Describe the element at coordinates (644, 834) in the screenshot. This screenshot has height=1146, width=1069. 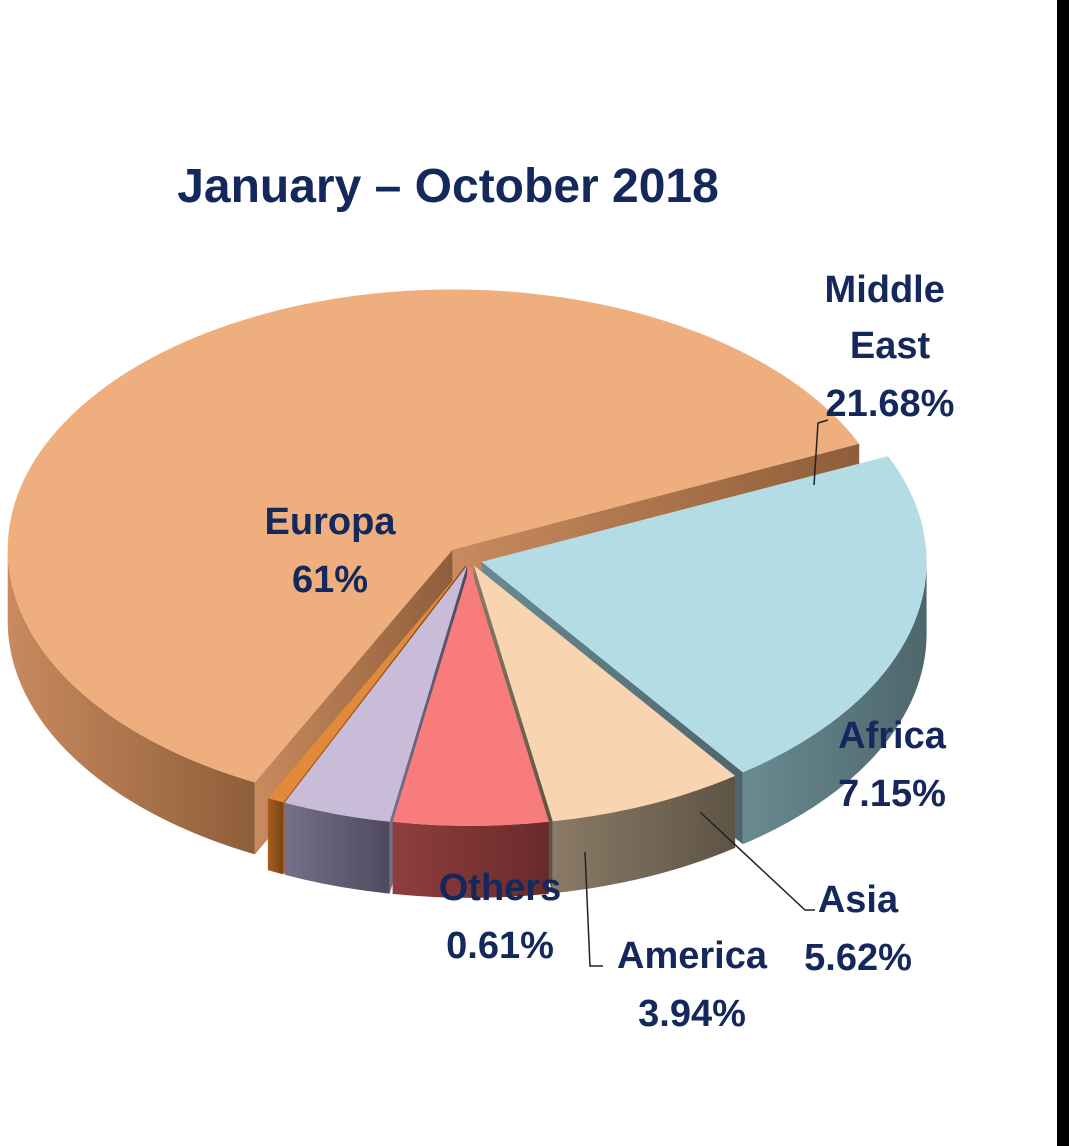
I see `slice-africa-side` at that location.